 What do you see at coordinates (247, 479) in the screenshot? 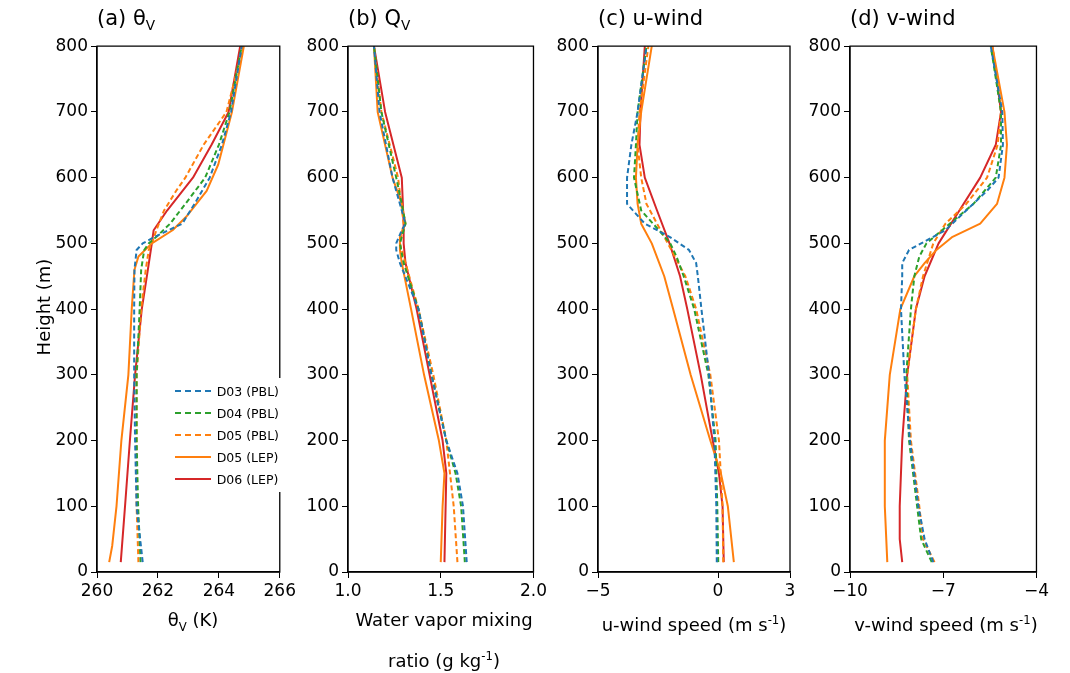
I see `legend-label: D06 (LEP)` at bounding box center [247, 479].